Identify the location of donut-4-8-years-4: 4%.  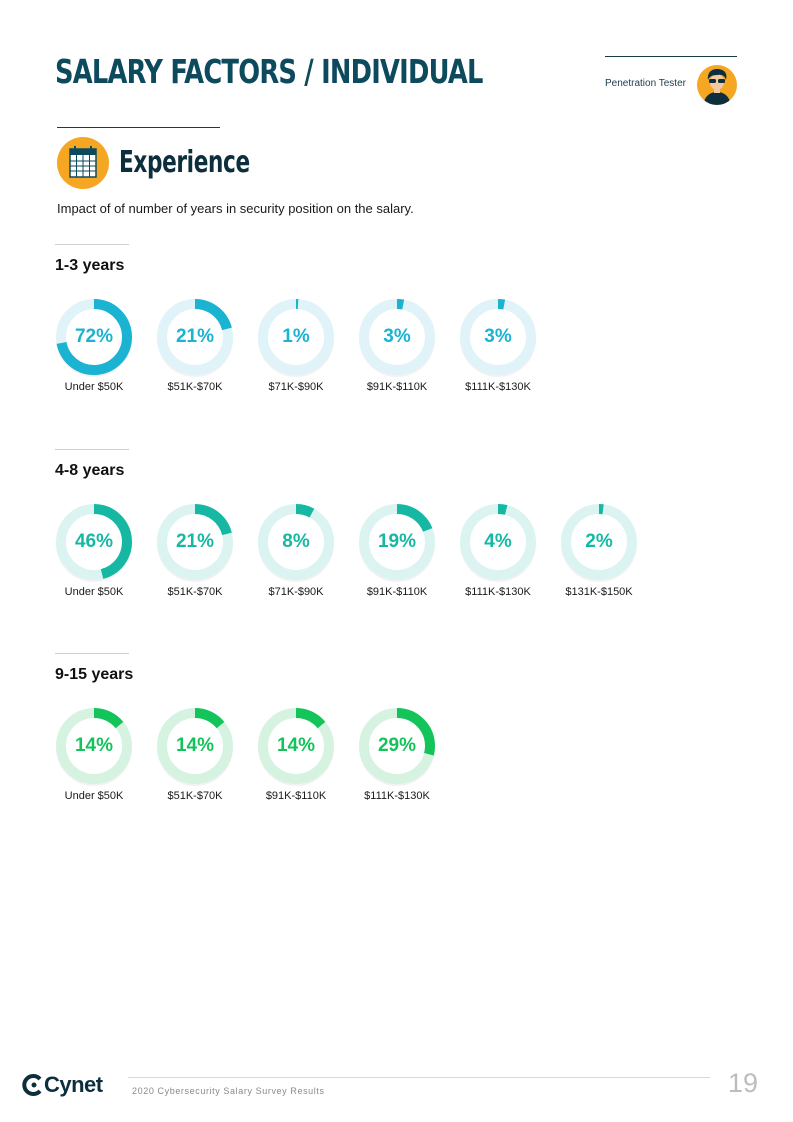
(498, 542).